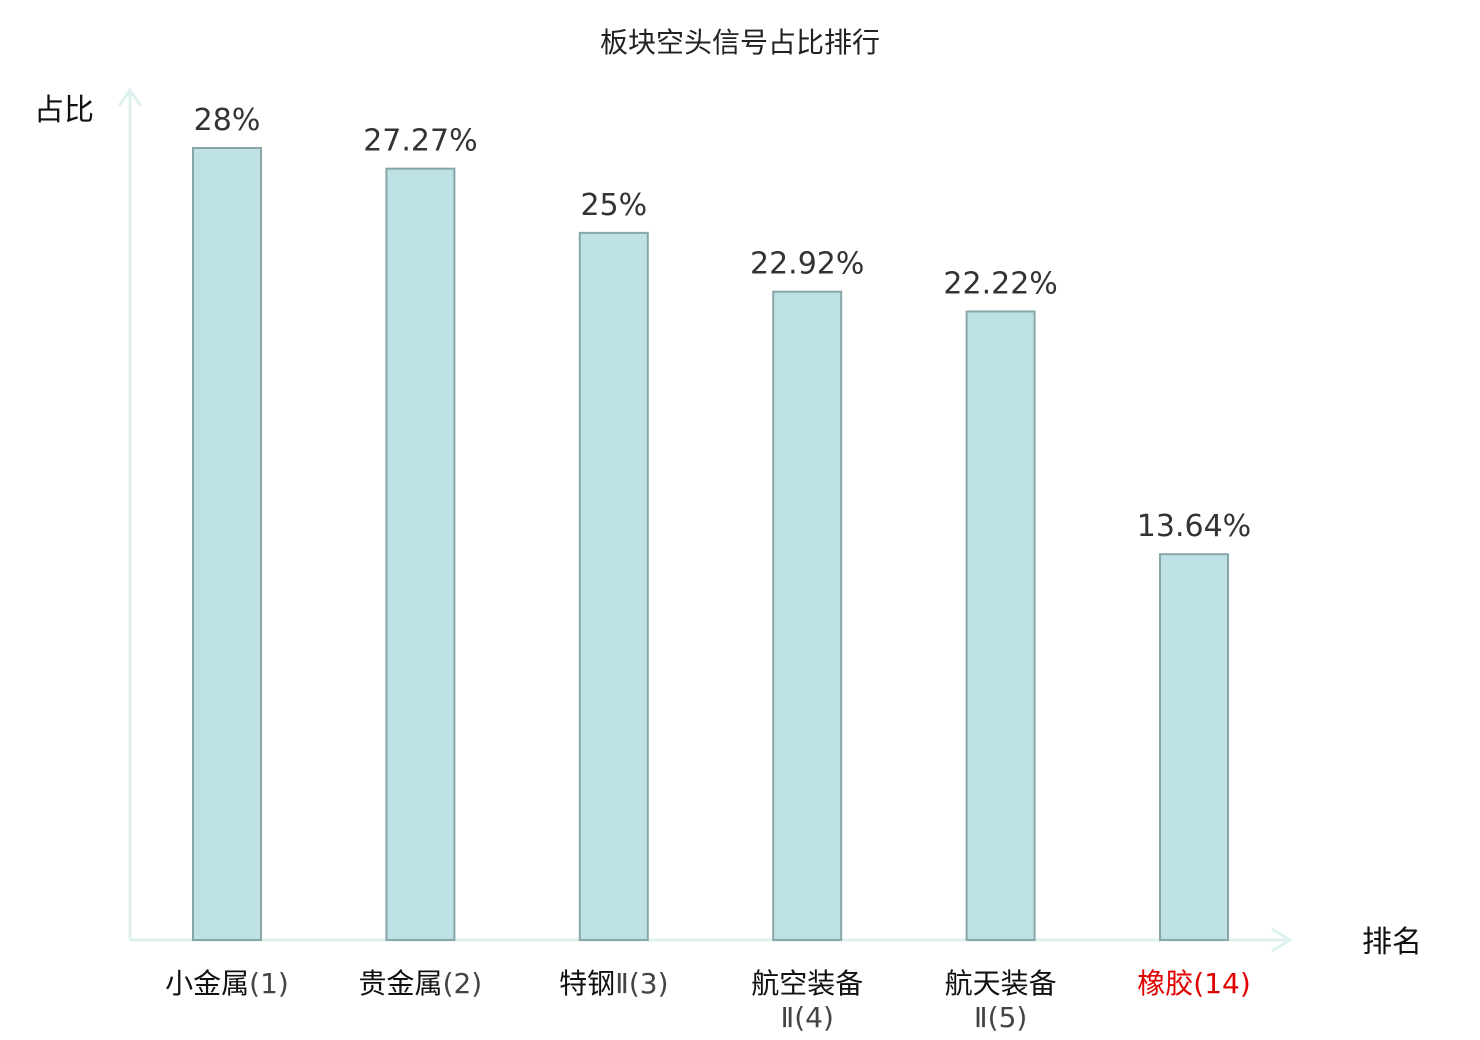 Image resolution: width=1480 pixels, height=1040 pixels. I want to click on category-labels: 小金属(1) 贵金属(2) 特钢Ⅱ(3) 航空装备 Ⅱ(4) 航天装备 Ⅱ(5) 橡胶(14), so click(708, 1000).